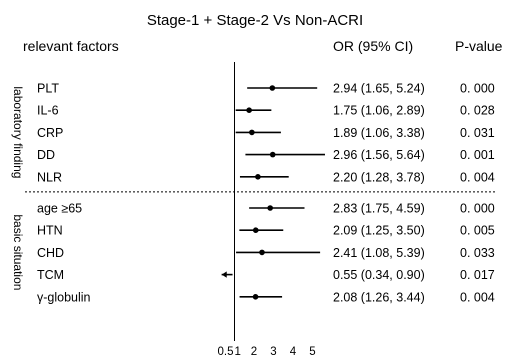  What do you see at coordinates (49, 177) in the screenshot?
I see `row-label: NLR` at bounding box center [49, 177].